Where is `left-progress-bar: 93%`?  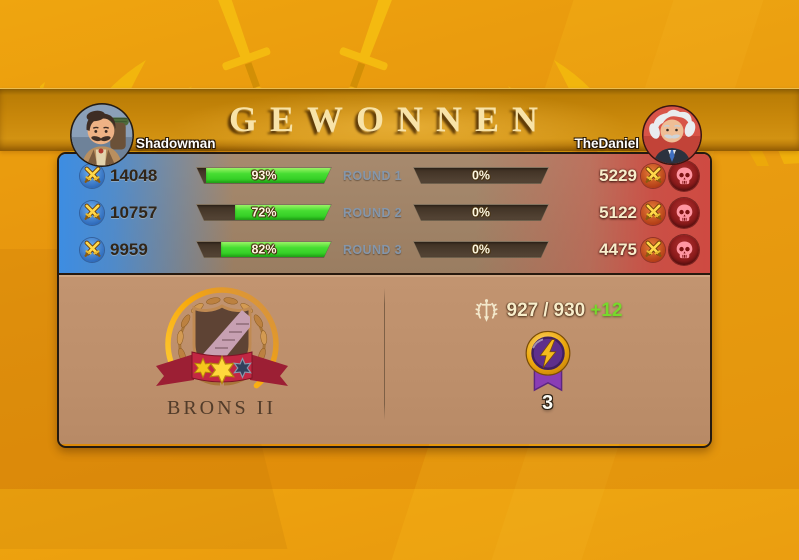 left-progress-bar: 93% is located at coordinates (264, 175).